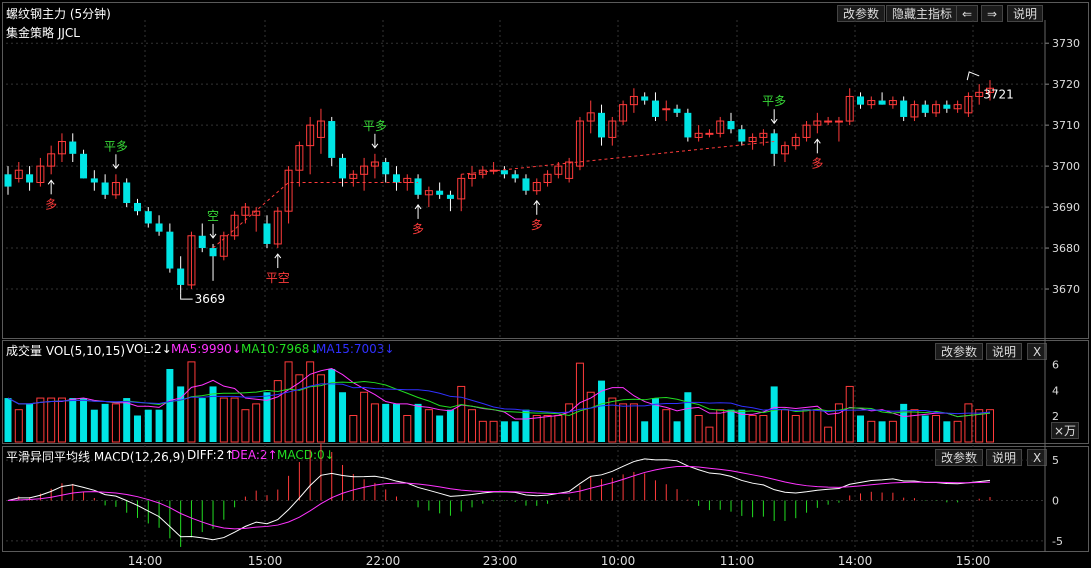 This screenshot has width=1091, height=568. What do you see at coordinates (959, 457) in the screenshot?
I see `macd-params-button: 改参数` at bounding box center [959, 457].